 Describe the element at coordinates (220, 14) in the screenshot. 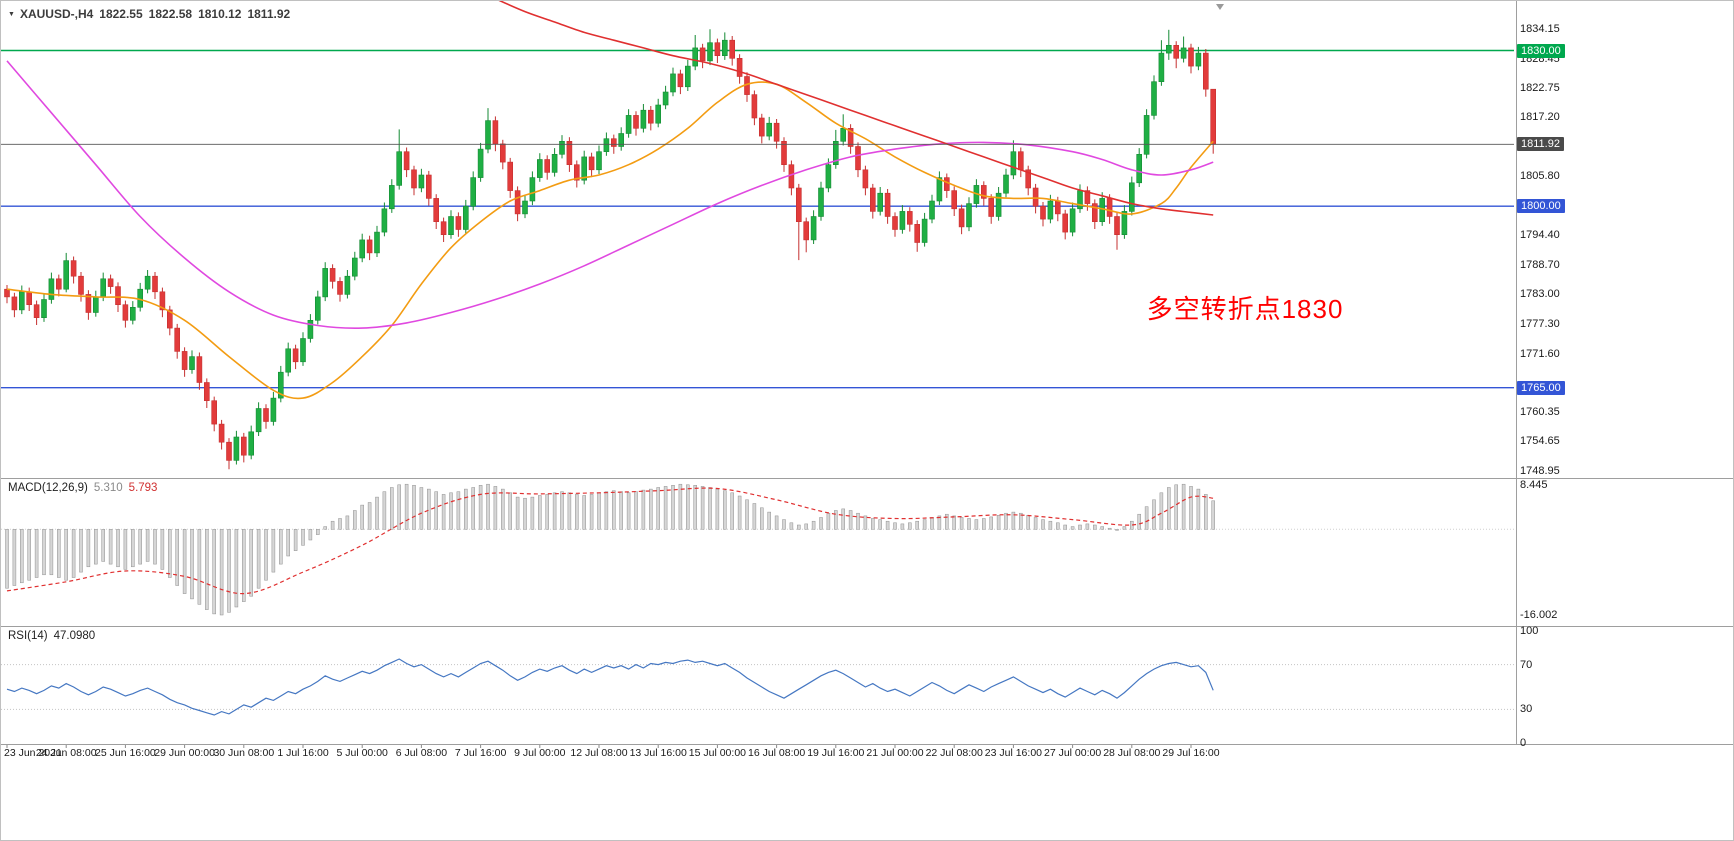

I see `low-value: 1810.12` at that location.